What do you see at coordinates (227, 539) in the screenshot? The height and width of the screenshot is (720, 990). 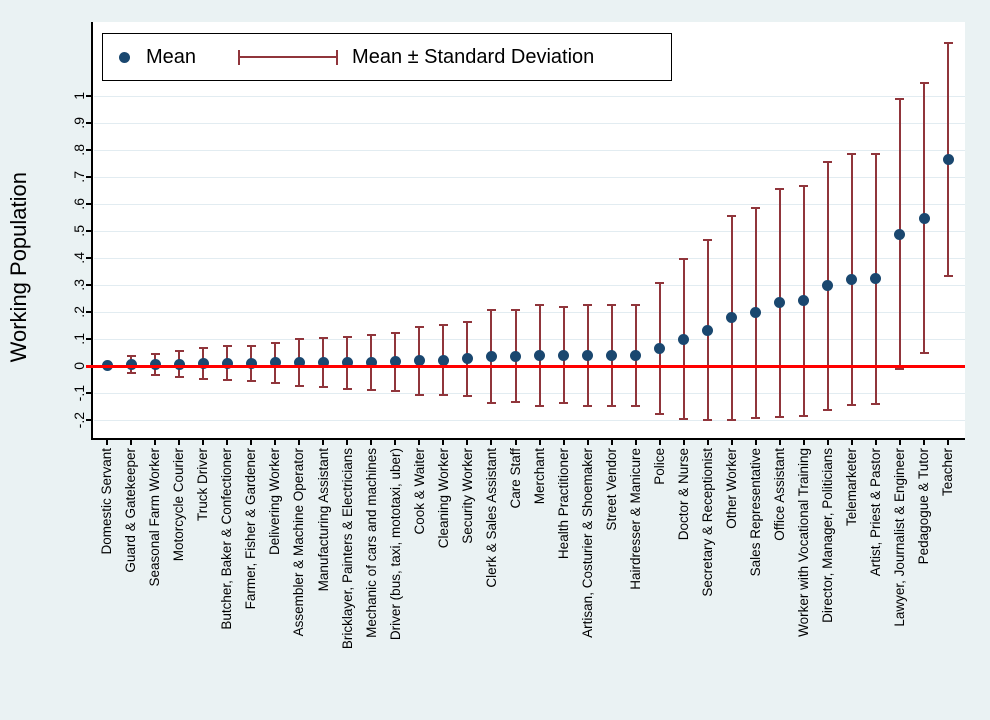 I see `x-tick-label: Butcher, Baker & Confectioner` at bounding box center [227, 539].